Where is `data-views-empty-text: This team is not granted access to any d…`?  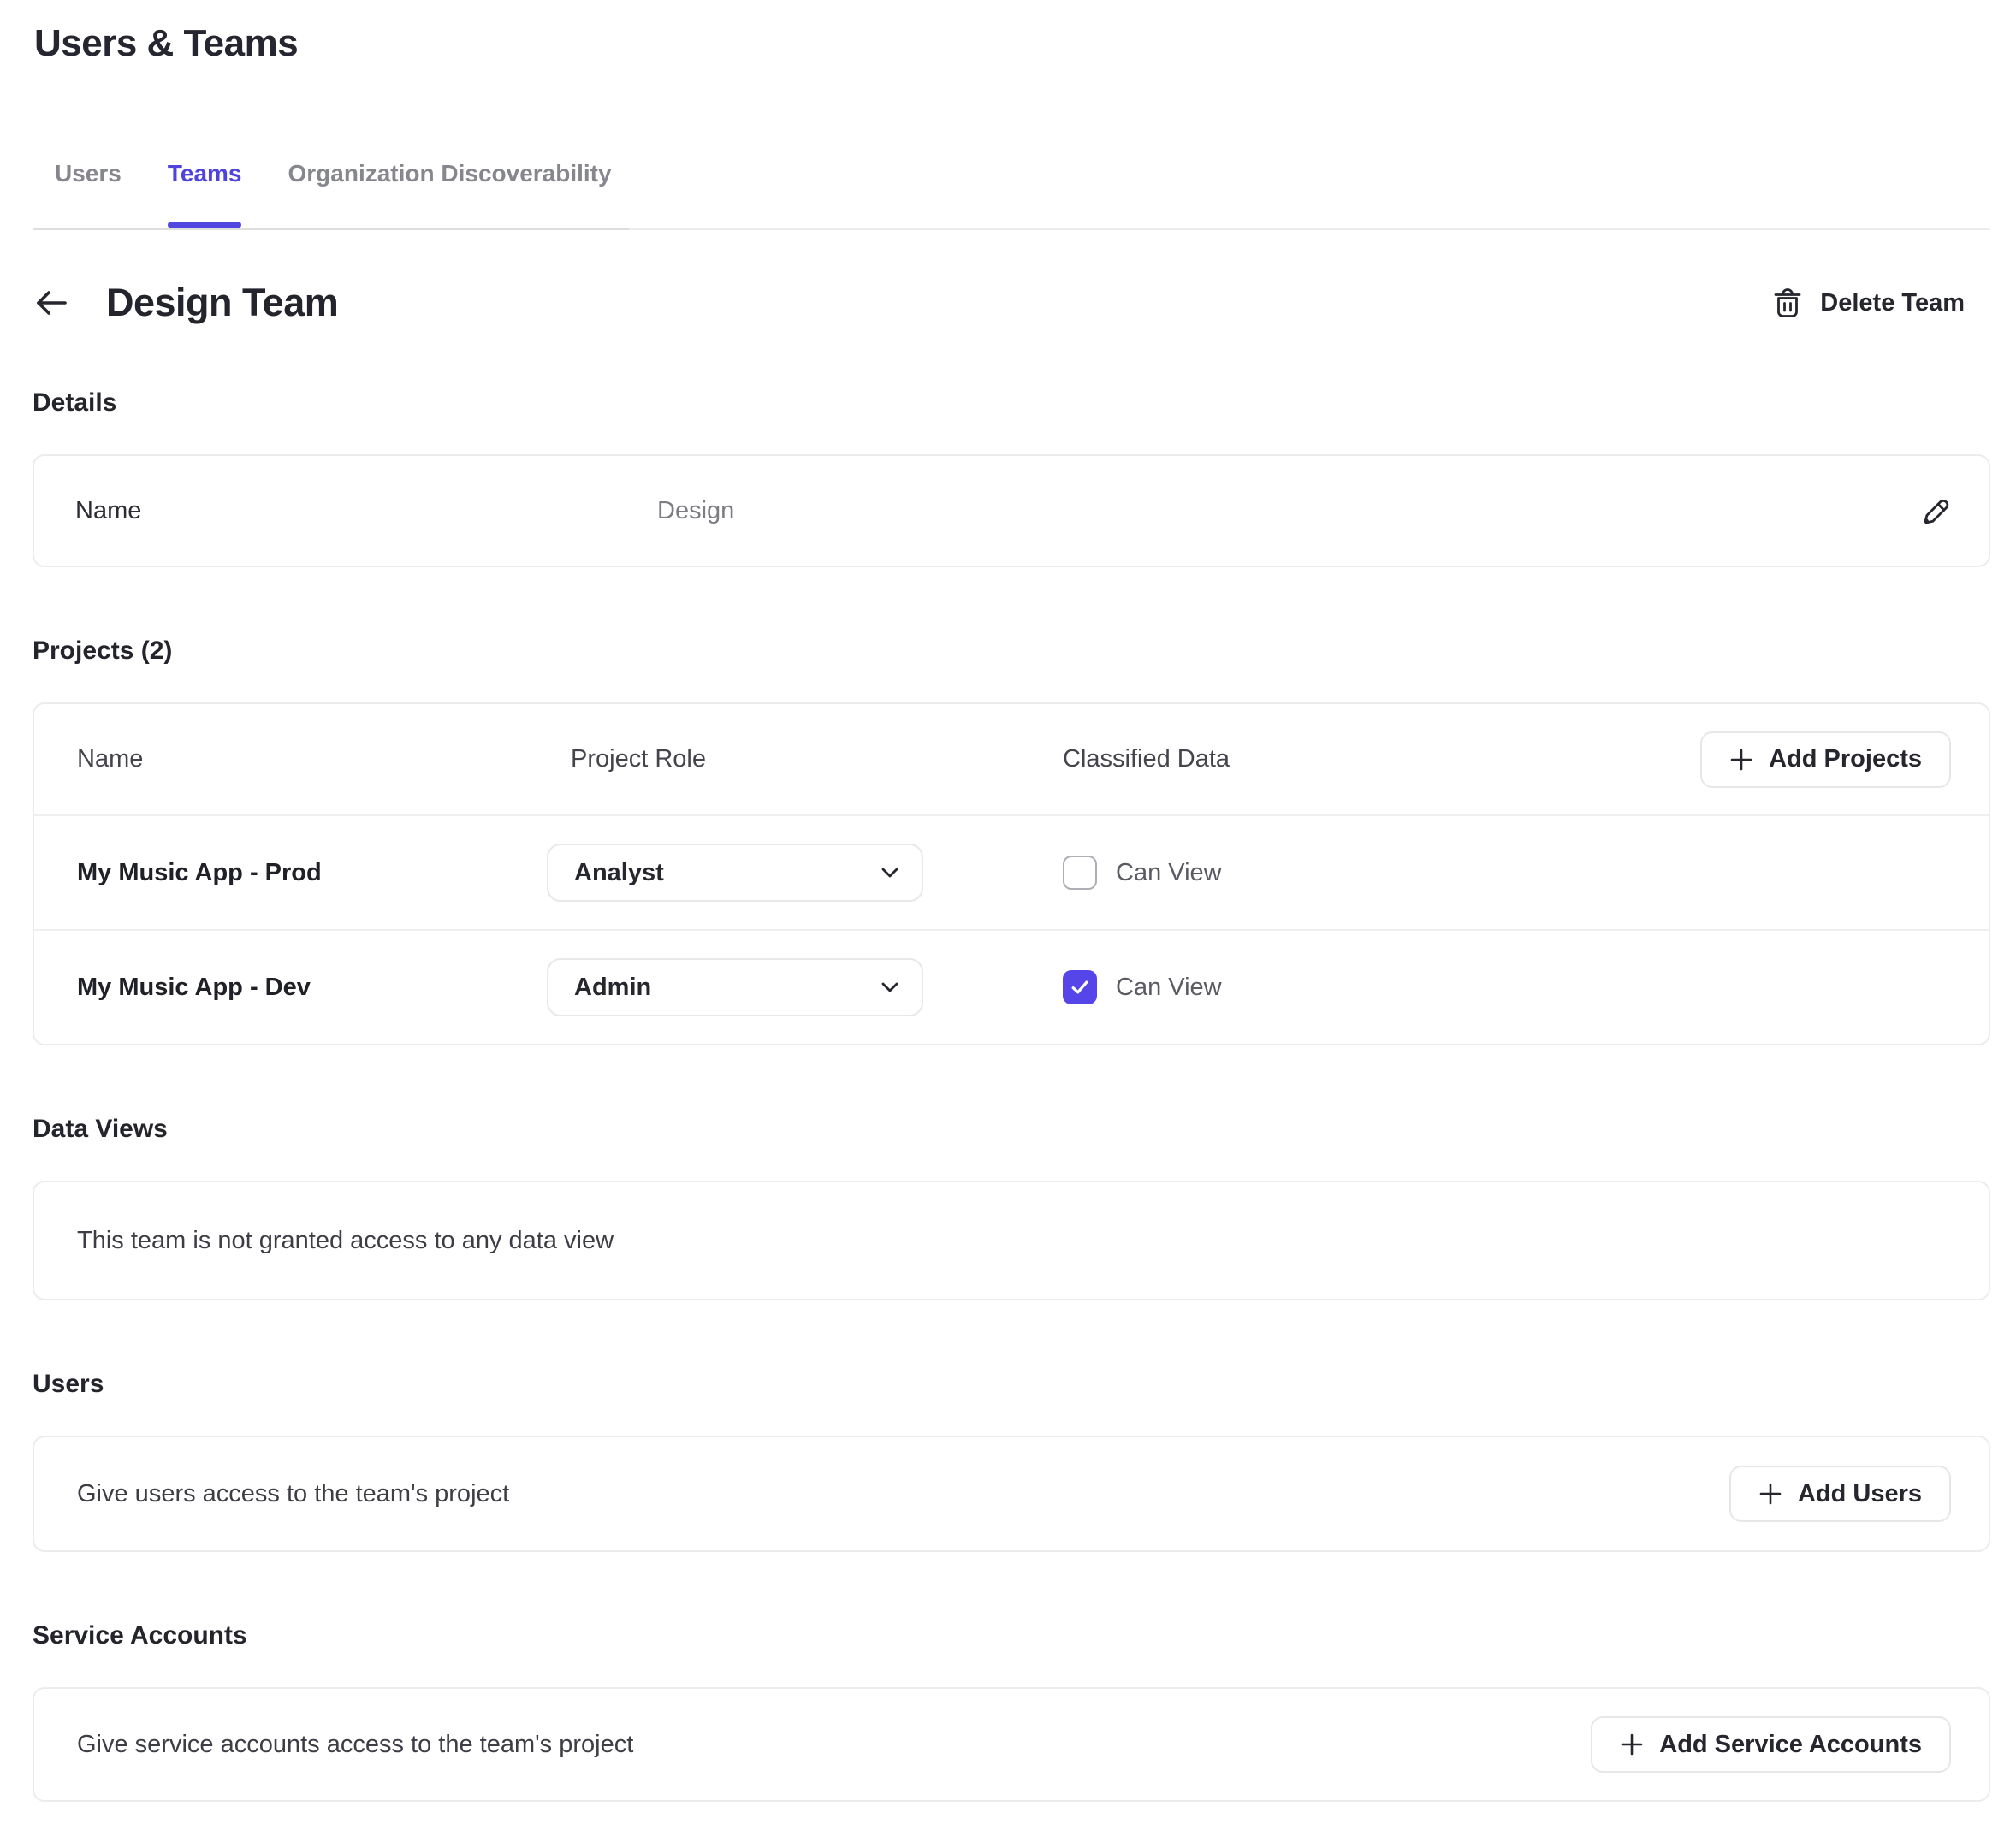 data-views-empty-text: This team is not granted access to any d… is located at coordinates (345, 1240).